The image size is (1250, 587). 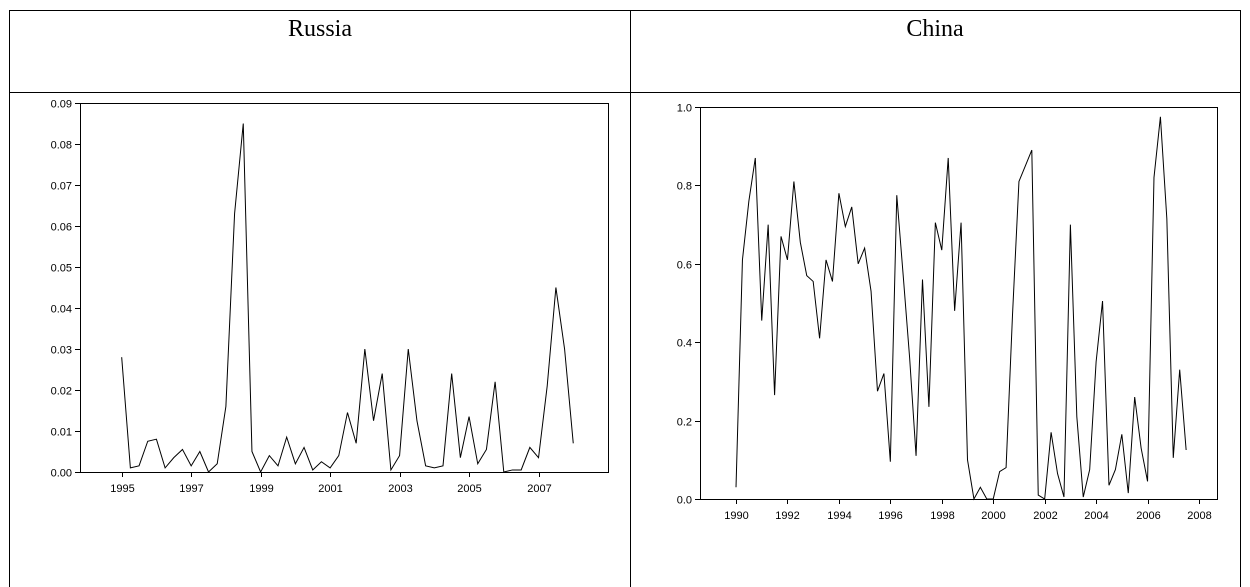 I want to click on x-tick-label: 1999, so click(x=261, y=489).